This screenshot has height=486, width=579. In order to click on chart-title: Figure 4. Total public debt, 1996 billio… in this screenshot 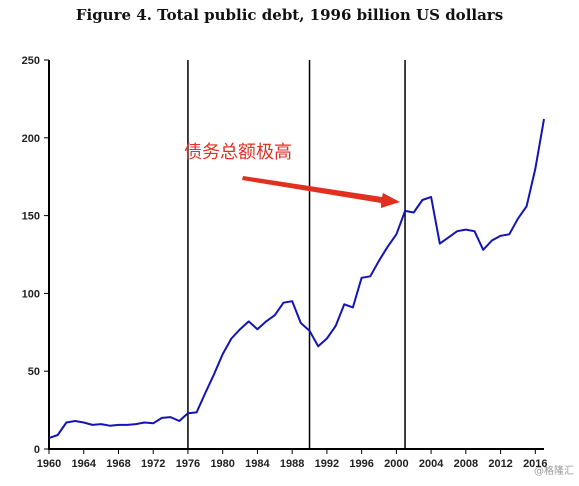, I will do `click(289, 15)`.